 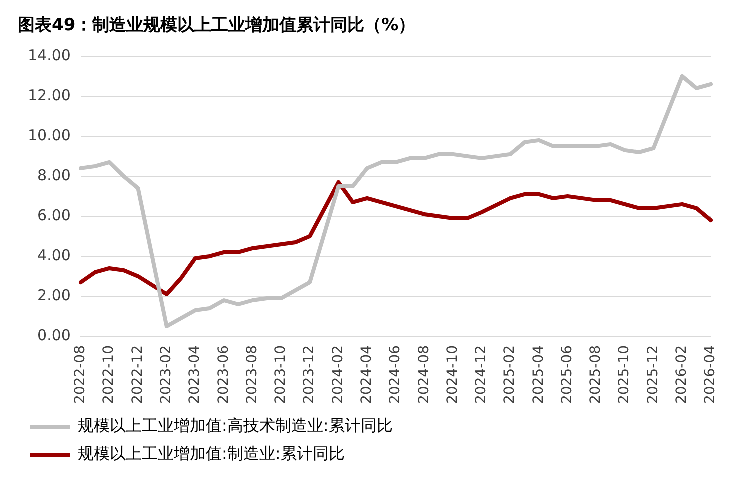 I want to click on x-tick-label: 2024-04, so click(x=366, y=374).